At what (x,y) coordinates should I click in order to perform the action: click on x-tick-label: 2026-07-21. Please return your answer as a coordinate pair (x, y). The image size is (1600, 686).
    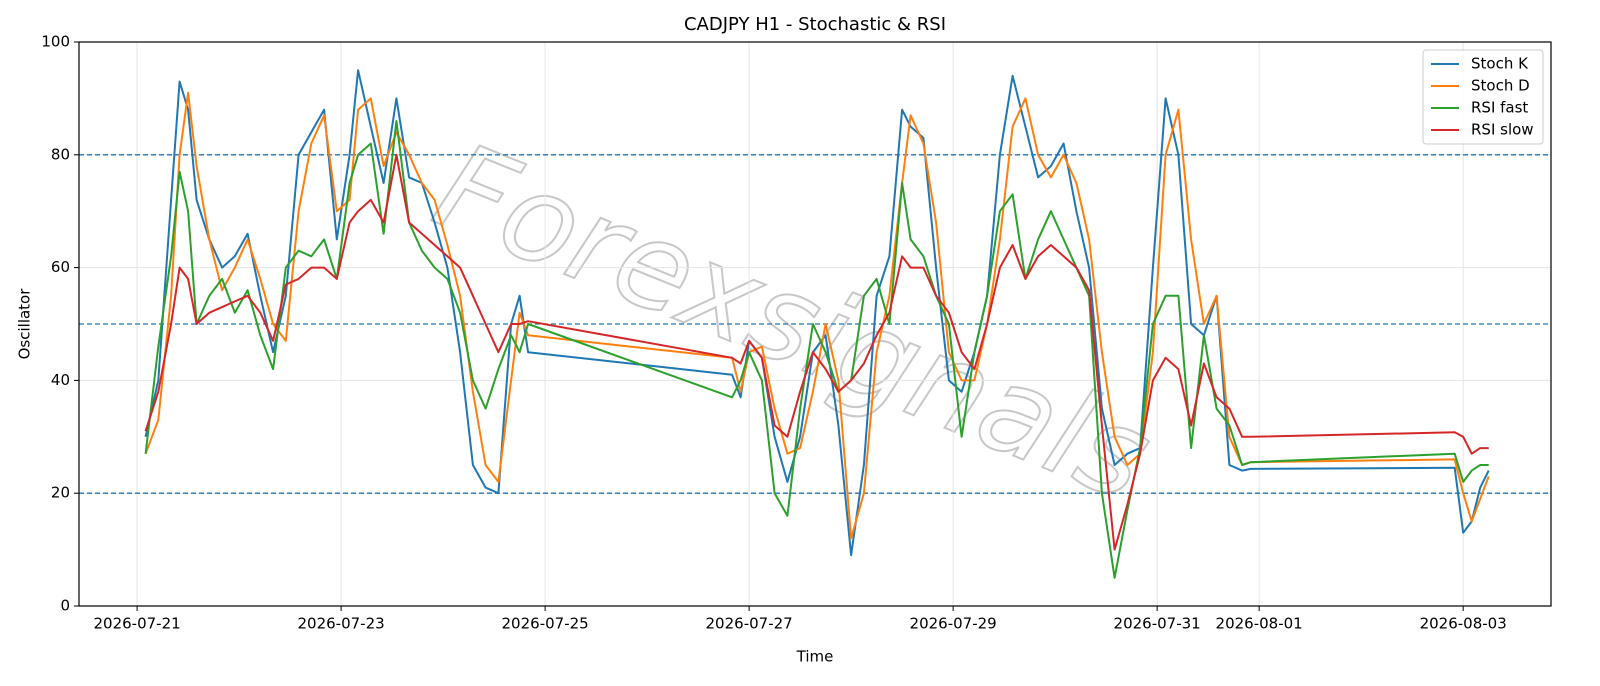
    Looking at the image, I should click on (136, 624).